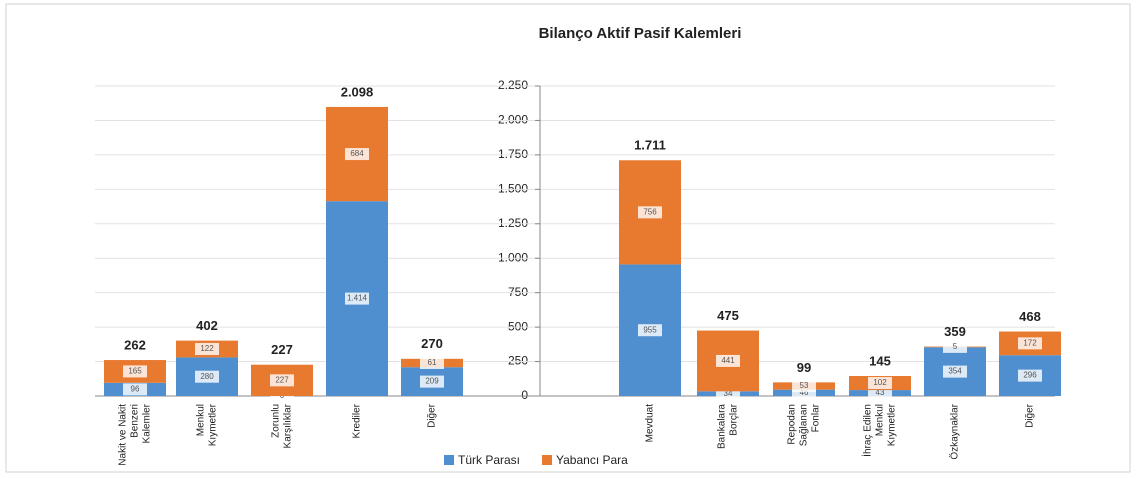  I want to click on total-label: 1.711, so click(650, 145).